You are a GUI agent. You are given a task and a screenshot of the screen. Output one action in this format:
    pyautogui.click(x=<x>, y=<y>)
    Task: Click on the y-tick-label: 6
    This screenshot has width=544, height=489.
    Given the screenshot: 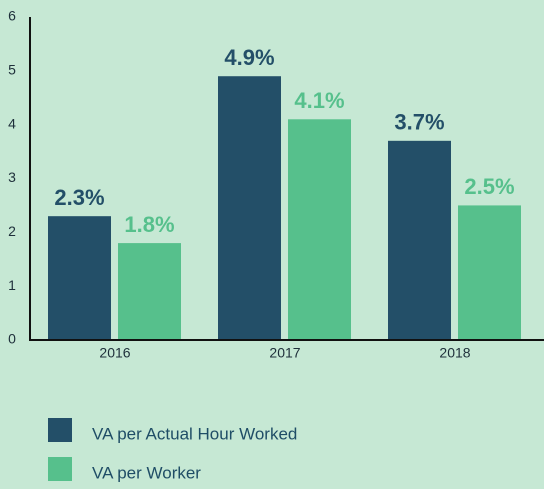 What is the action you would take?
    pyautogui.click(x=12, y=16)
    